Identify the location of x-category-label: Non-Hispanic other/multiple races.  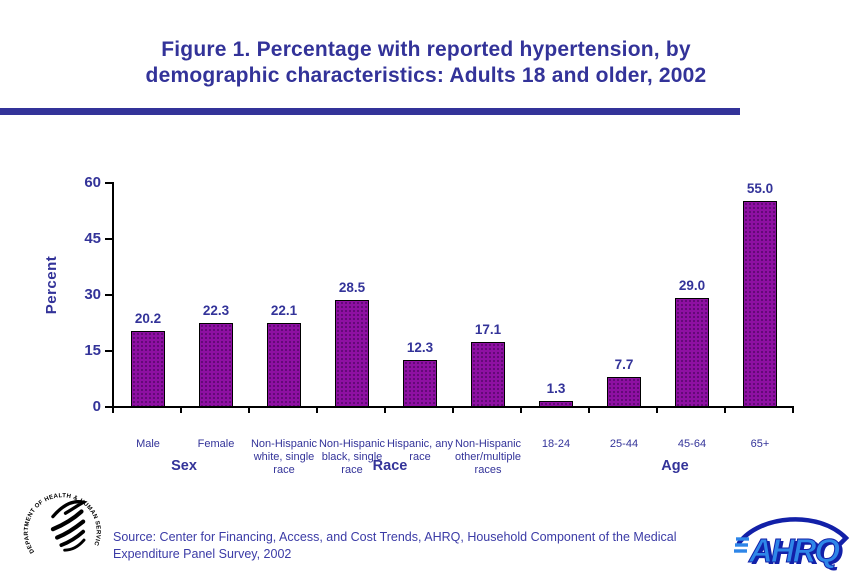
(488, 457).